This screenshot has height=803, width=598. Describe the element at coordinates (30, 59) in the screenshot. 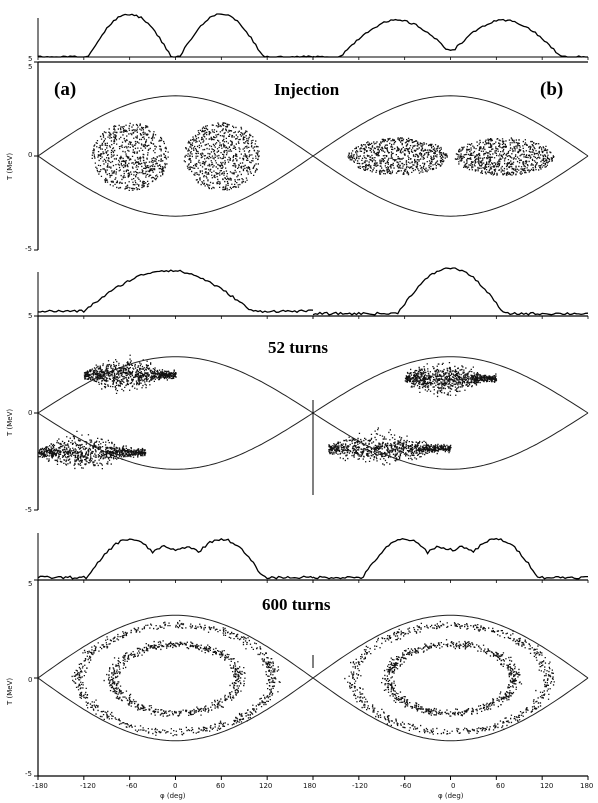

I see `profile-tick-1: 5` at that location.